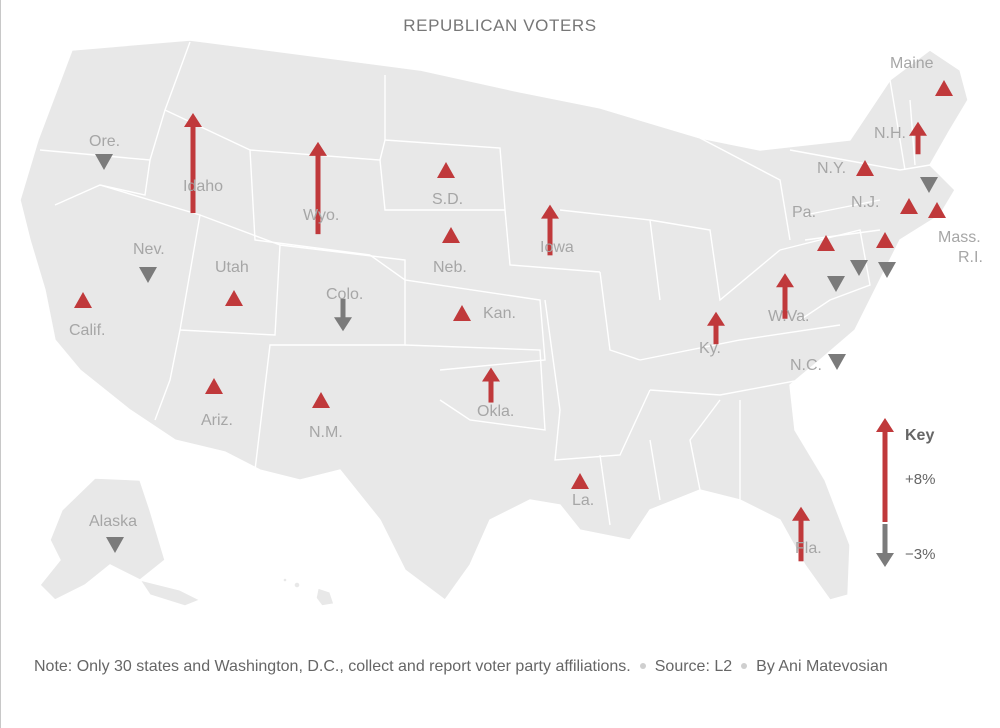 Image resolution: width=1000 pixels, height=728 pixels. I want to click on state-label-pa: Pa., so click(804, 212).